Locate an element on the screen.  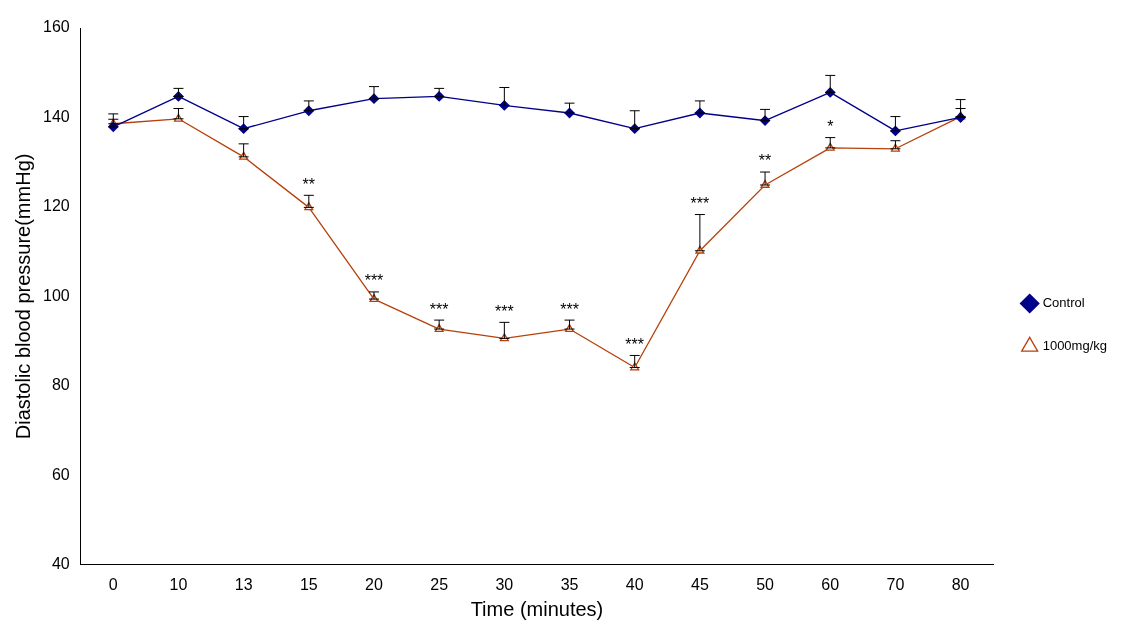
x-tick-label: 20 is located at coordinates (374, 584).